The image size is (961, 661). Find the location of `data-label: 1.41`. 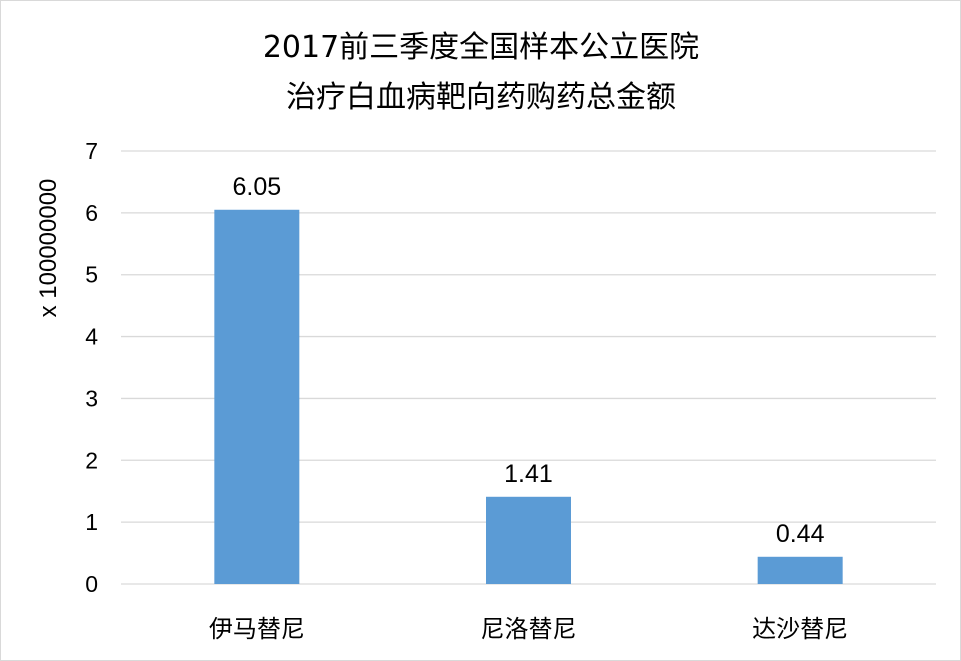

data-label: 1.41 is located at coordinates (528, 474).